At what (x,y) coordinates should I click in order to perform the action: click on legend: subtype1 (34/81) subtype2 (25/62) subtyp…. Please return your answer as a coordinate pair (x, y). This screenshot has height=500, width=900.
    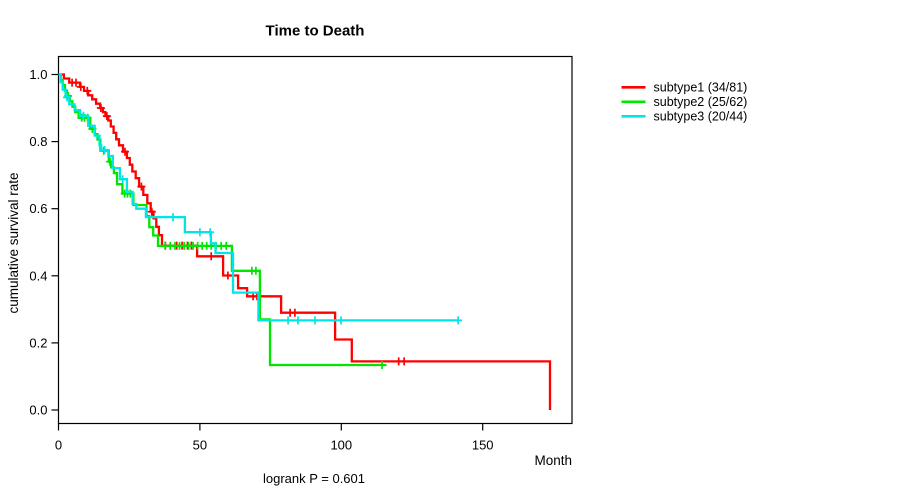
    Looking at the image, I should click on (684, 102).